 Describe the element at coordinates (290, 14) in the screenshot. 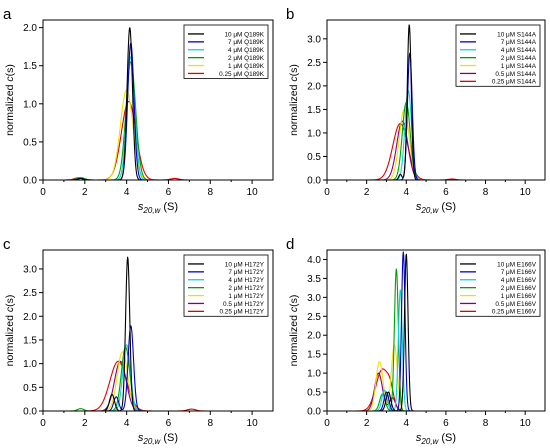

I see `panel-letter: b` at that location.